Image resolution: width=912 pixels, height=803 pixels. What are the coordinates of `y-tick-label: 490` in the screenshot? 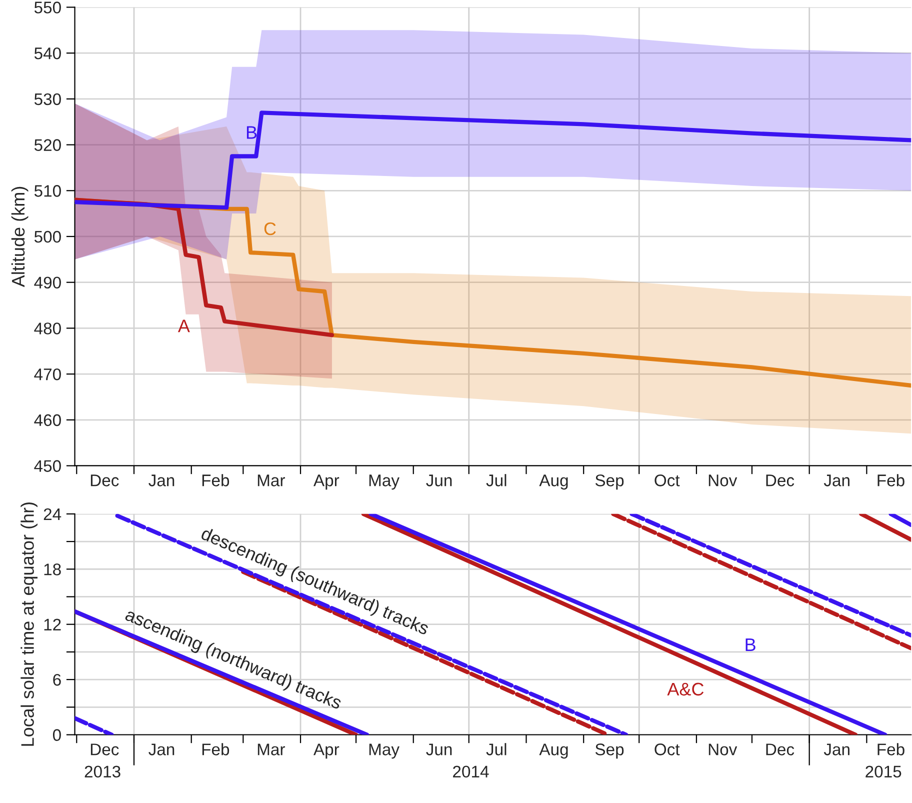 It's located at (47, 282).